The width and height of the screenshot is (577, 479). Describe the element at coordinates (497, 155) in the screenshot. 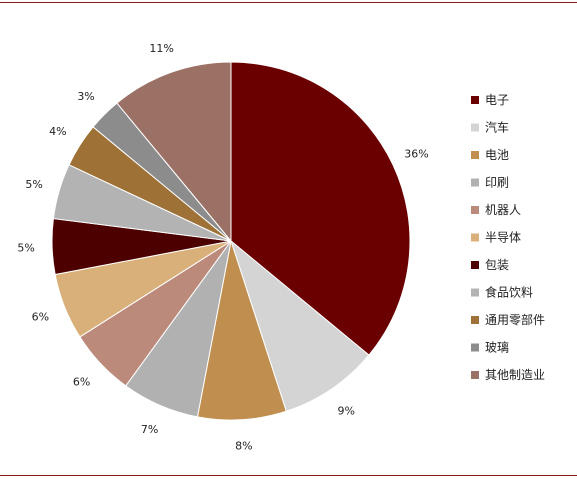

I see `legend-label: 电池` at that location.